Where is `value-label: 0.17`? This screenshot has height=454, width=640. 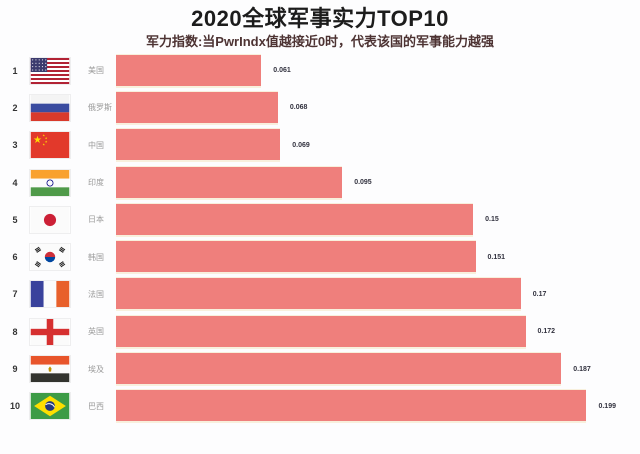 value-label: 0.17 is located at coordinates (539, 294).